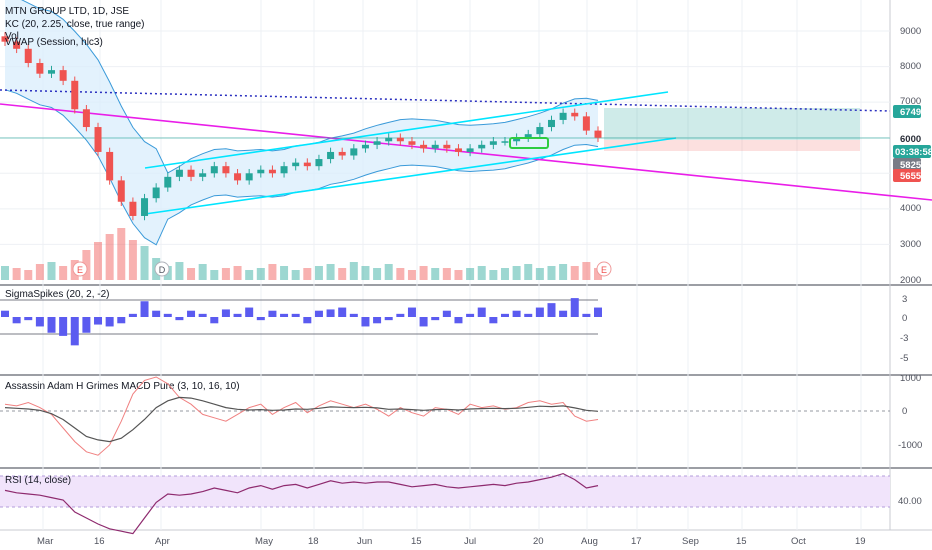 This screenshot has width=932, height=550. What do you see at coordinates (910, 208) in the screenshot?
I see `price-tick: 4000` at bounding box center [910, 208].